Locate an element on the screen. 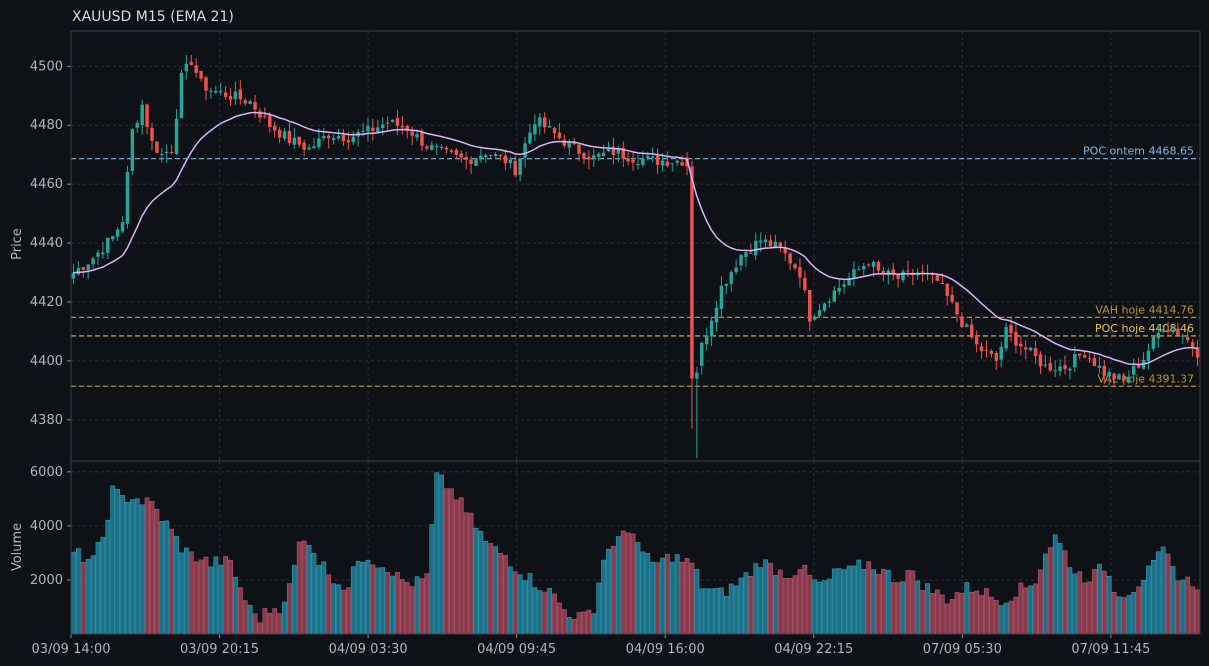  x-tick-label: 07/09 05:30 is located at coordinates (962, 649).